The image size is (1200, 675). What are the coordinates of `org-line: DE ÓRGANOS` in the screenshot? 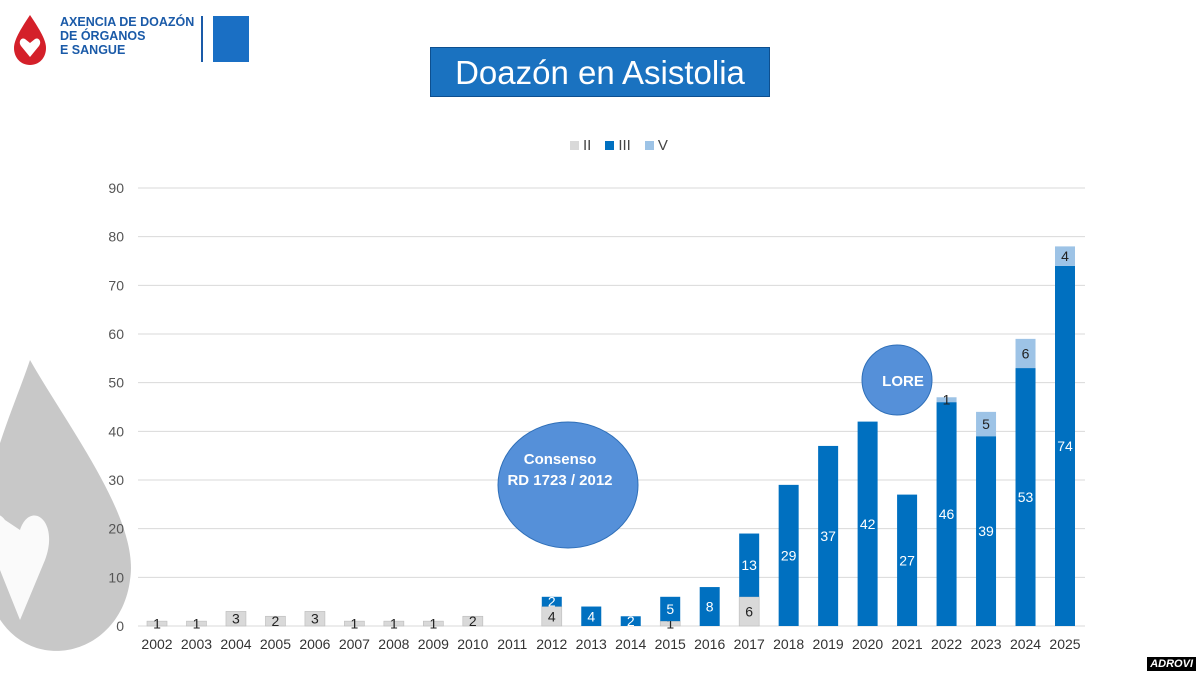 It's located at (103, 36).